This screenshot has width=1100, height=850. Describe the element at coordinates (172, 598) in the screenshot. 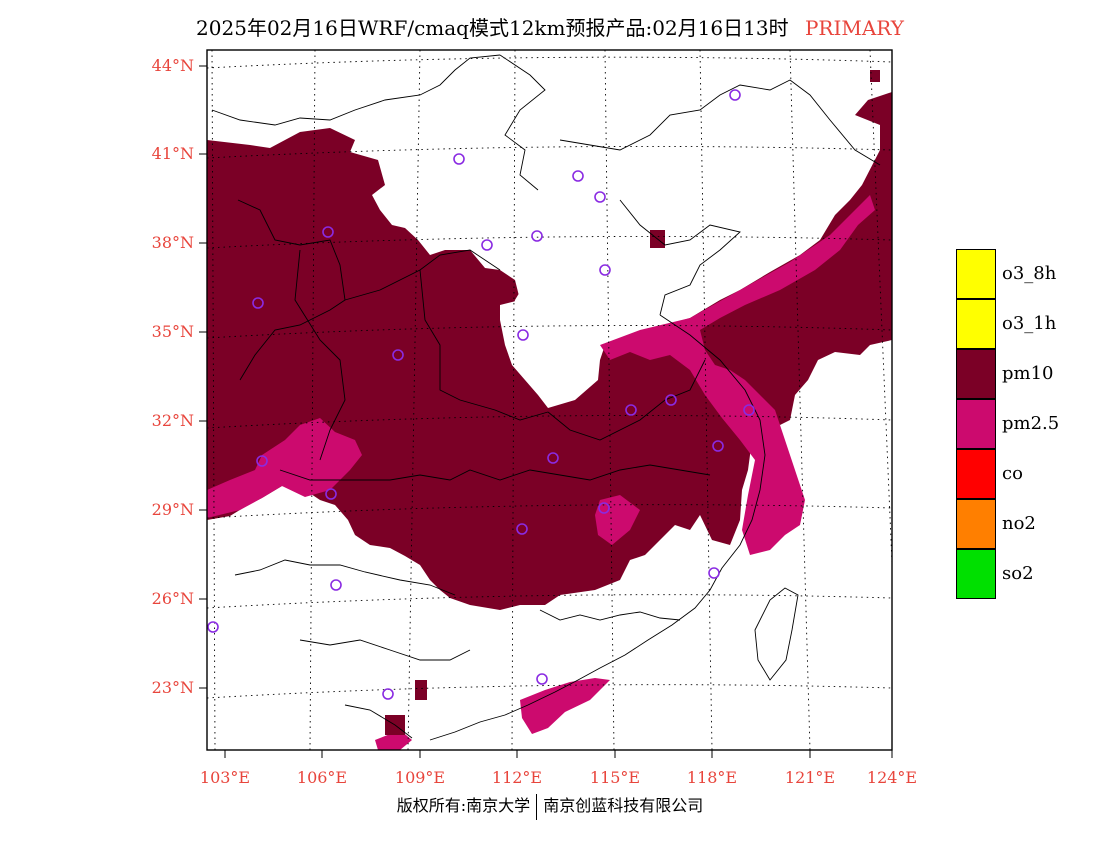

I see `lat-label: 26°N` at that location.